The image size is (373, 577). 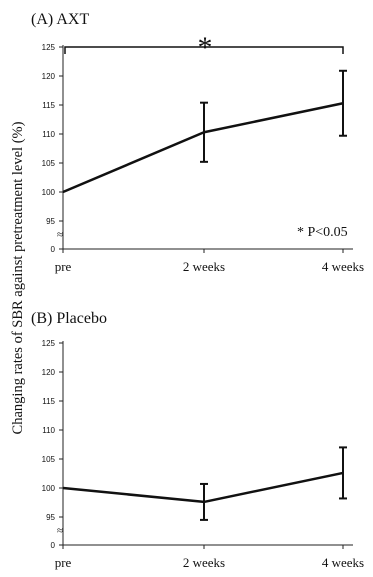 What do you see at coordinates (63, 562) in the screenshot?
I see `panel-b-x-tick-label: pre` at bounding box center [63, 562].